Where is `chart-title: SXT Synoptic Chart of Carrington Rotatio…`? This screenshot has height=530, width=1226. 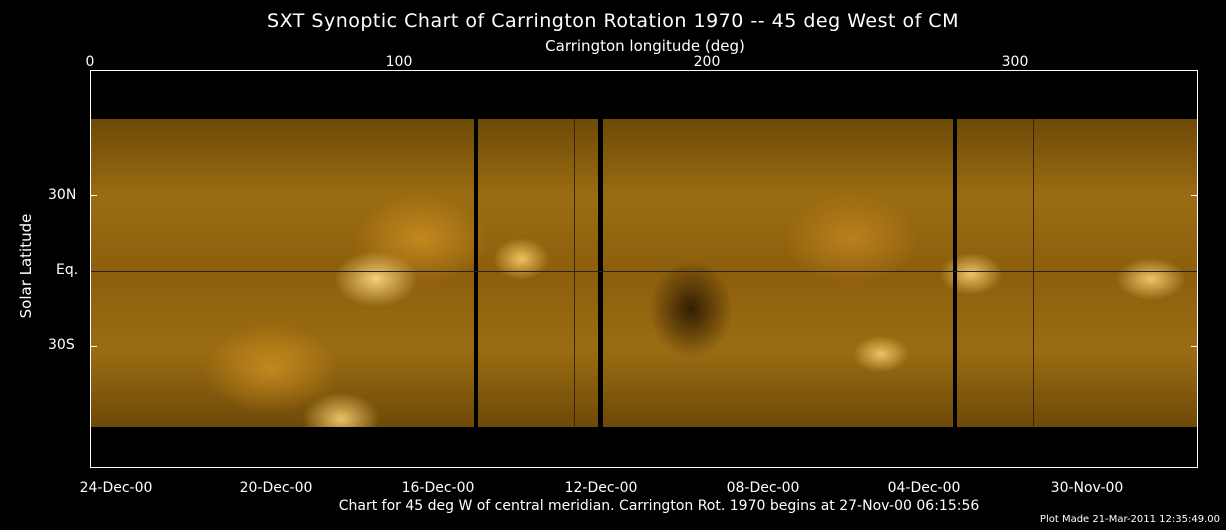 chart-title: SXT Synoptic Chart of Carrington Rotatio… is located at coordinates (613, 21).